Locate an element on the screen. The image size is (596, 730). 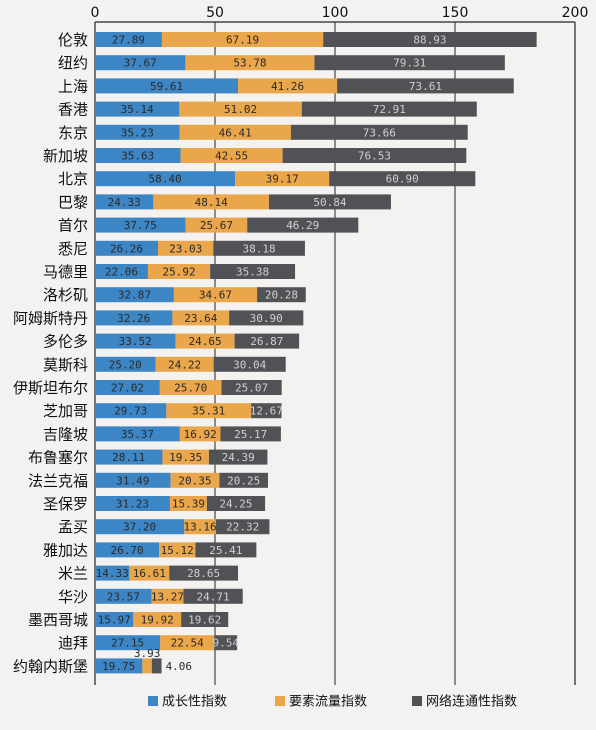
bar-value-label: 73.66 is located at coordinates (379, 132).